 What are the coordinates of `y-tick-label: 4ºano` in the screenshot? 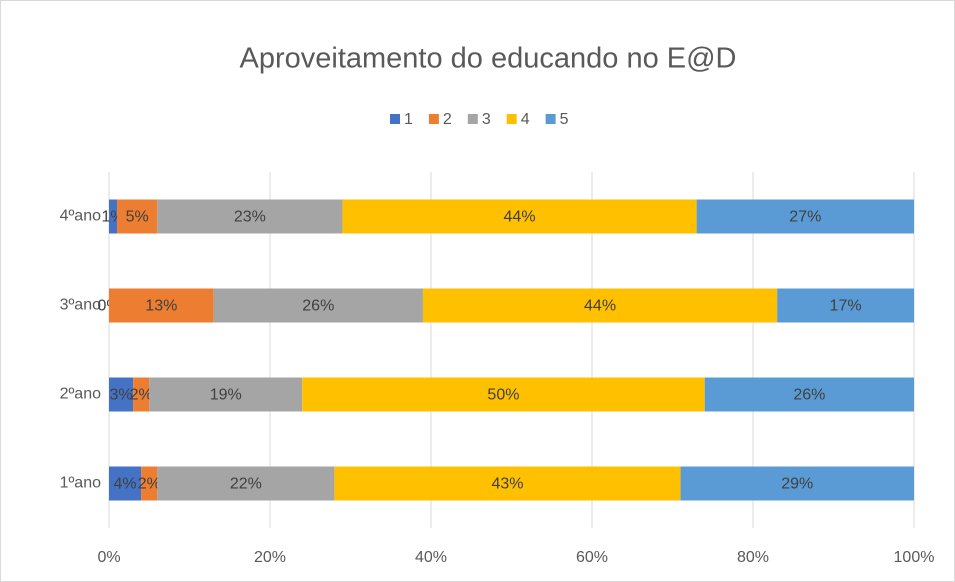 It's located at (81, 216).